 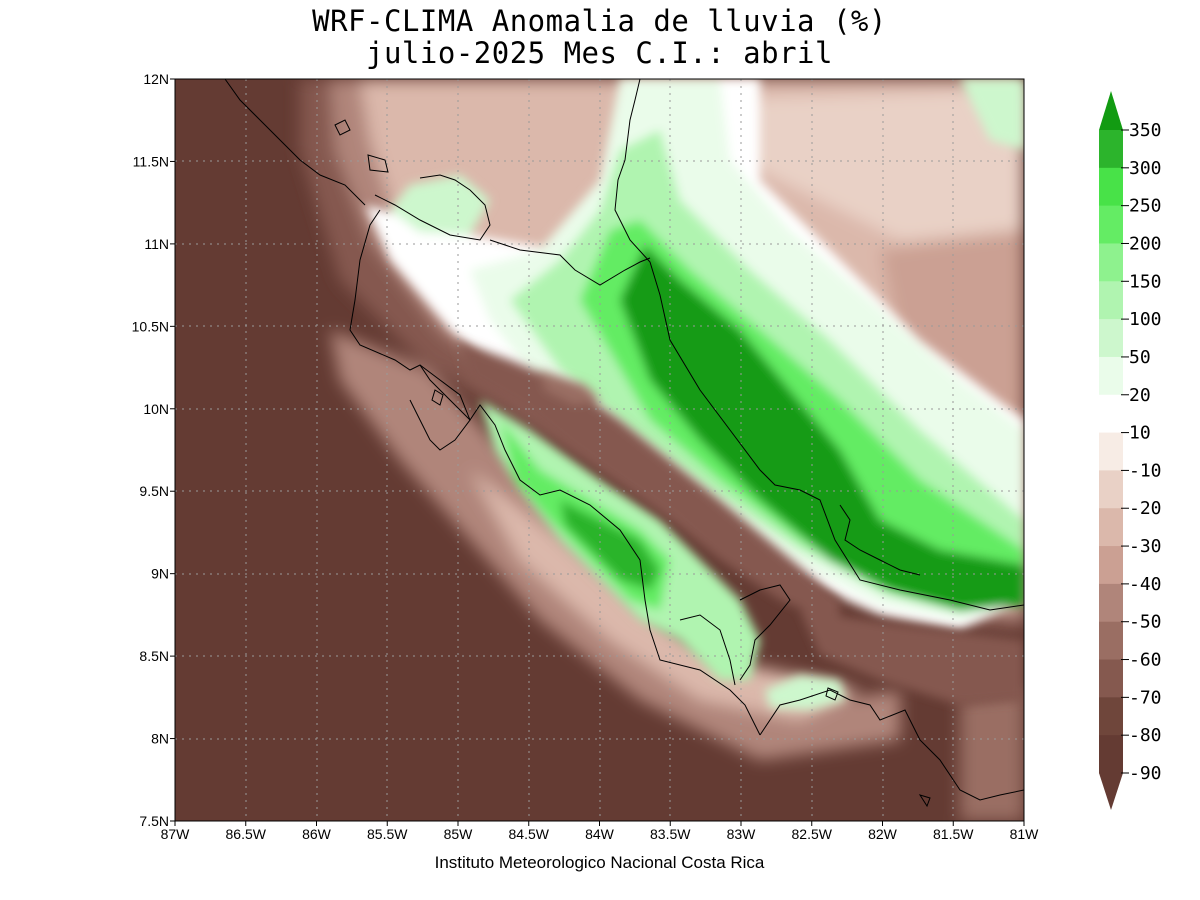 I want to click on y-tick-label: 7.5N, so click(x=154, y=821).